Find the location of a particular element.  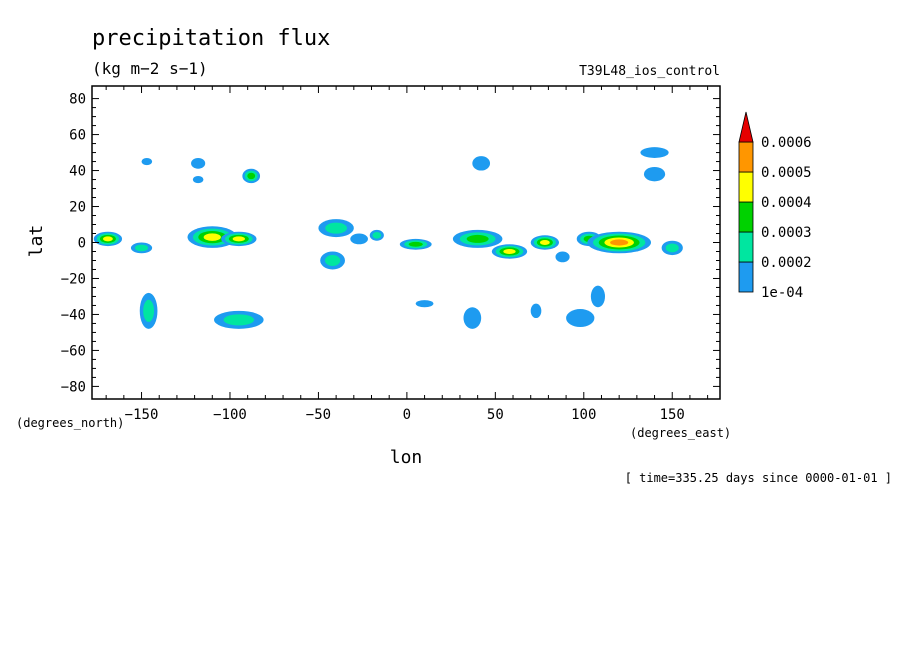

x-tick-label: 100 is located at coordinates (583, 415).